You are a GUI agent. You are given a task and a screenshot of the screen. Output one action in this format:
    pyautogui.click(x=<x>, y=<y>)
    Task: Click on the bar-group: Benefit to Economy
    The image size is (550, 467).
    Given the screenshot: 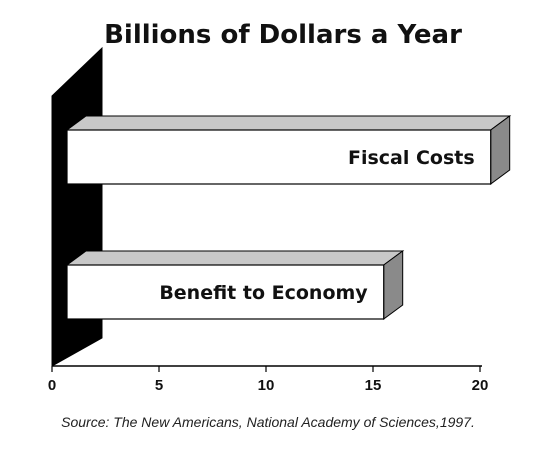 What is the action you would take?
    pyautogui.click(x=235, y=285)
    